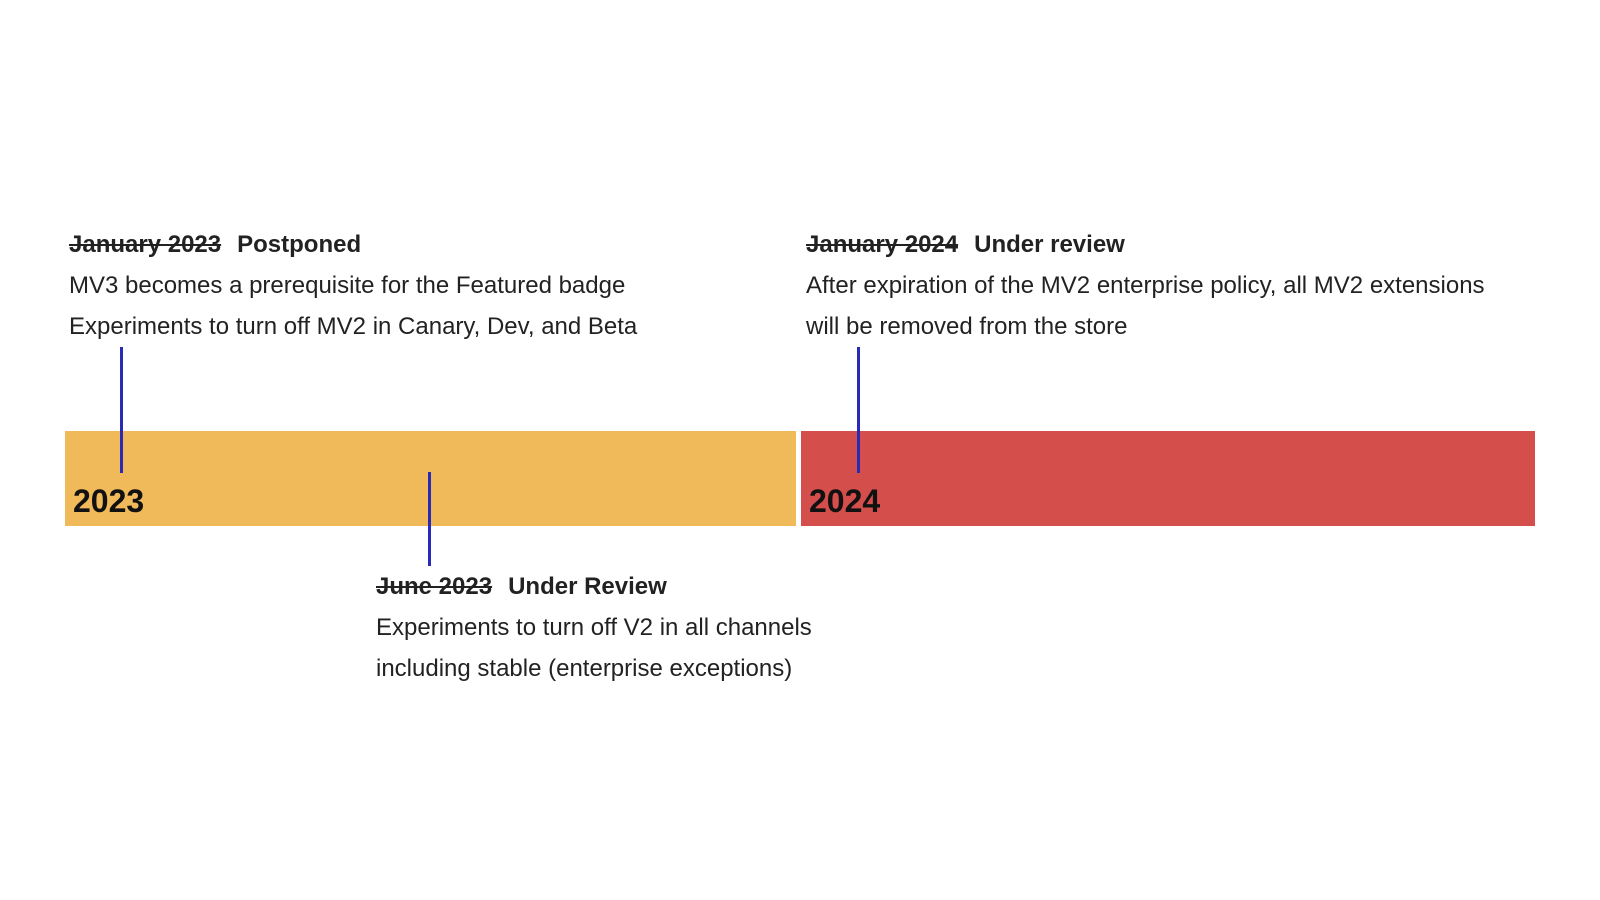  Describe the element at coordinates (584, 668) in the screenshot. I see `milestone-line-2: including stable (enterprise exceptions)` at that location.